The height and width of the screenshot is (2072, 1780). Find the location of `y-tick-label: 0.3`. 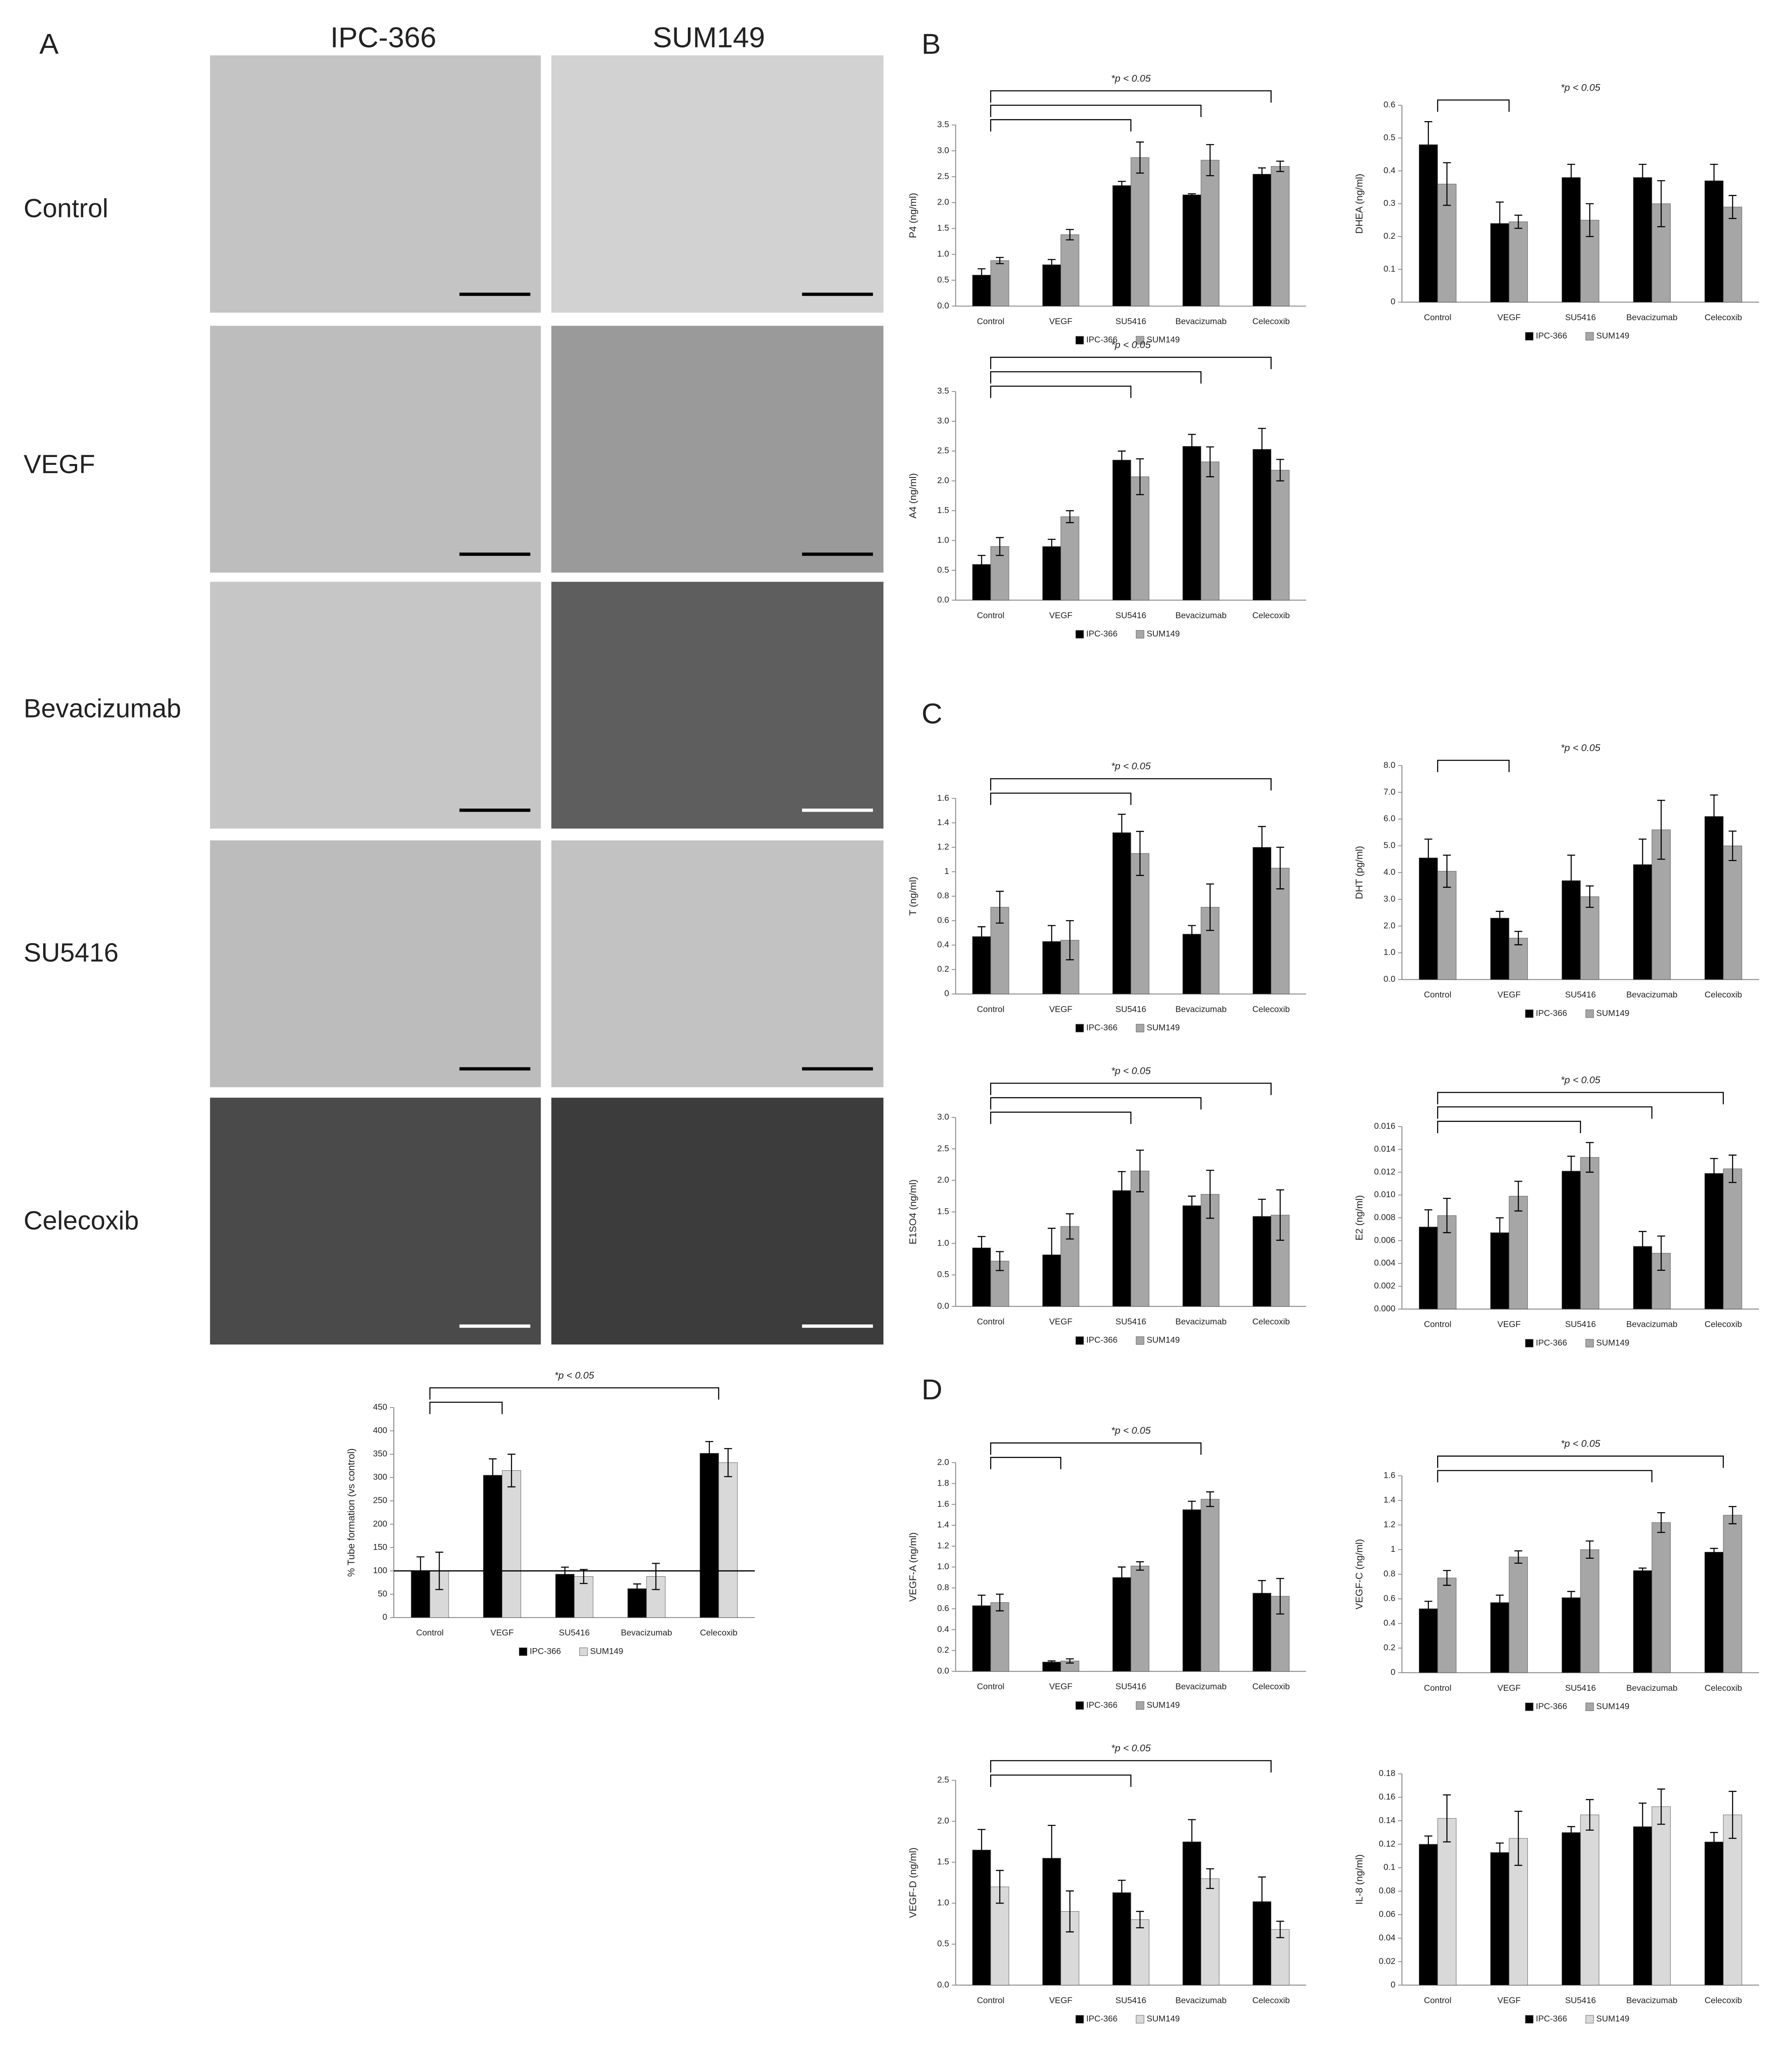

y-tick-label: 0.3 is located at coordinates (1390, 204).